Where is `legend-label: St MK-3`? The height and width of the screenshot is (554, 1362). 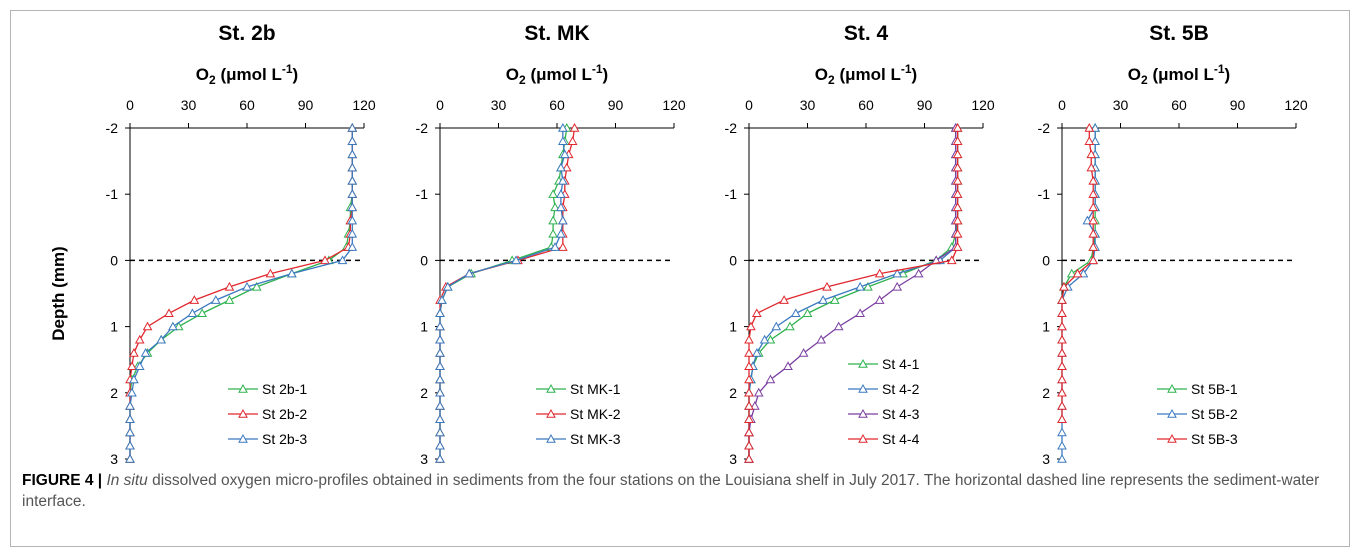 legend-label: St MK-3 is located at coordinates (595, 439).